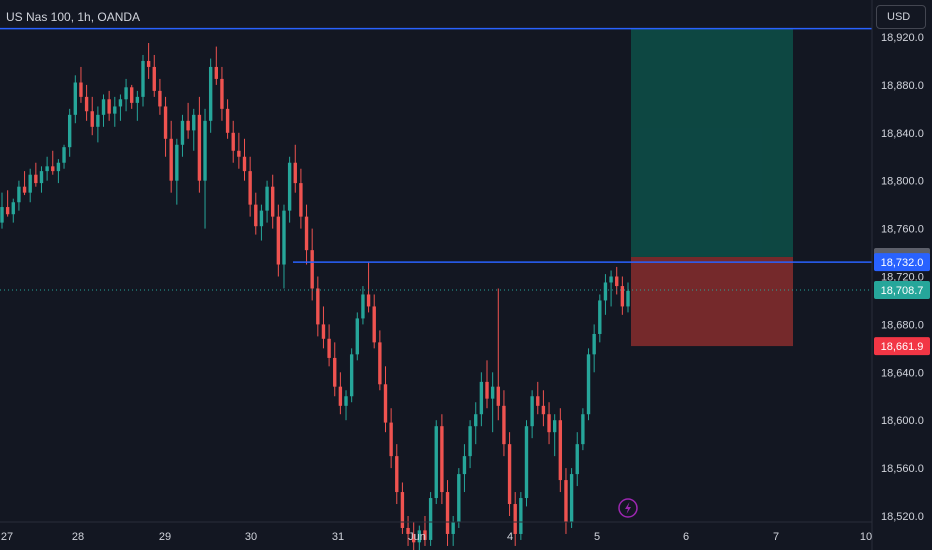 The width and height of the screenshot is (932, 550). I want to click on stop-loss-zone, so click(712, 301).